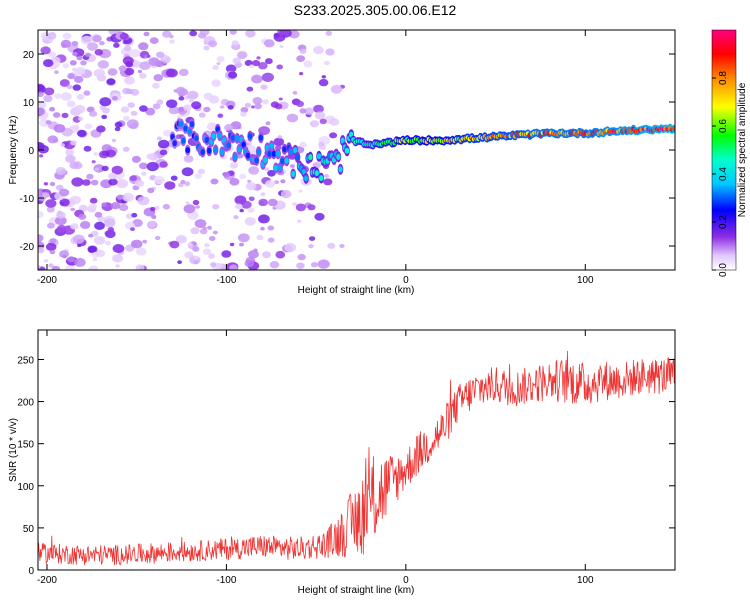 The image size is (750, 600). I want to click on y-tick-label: 0, so click(31, 151).